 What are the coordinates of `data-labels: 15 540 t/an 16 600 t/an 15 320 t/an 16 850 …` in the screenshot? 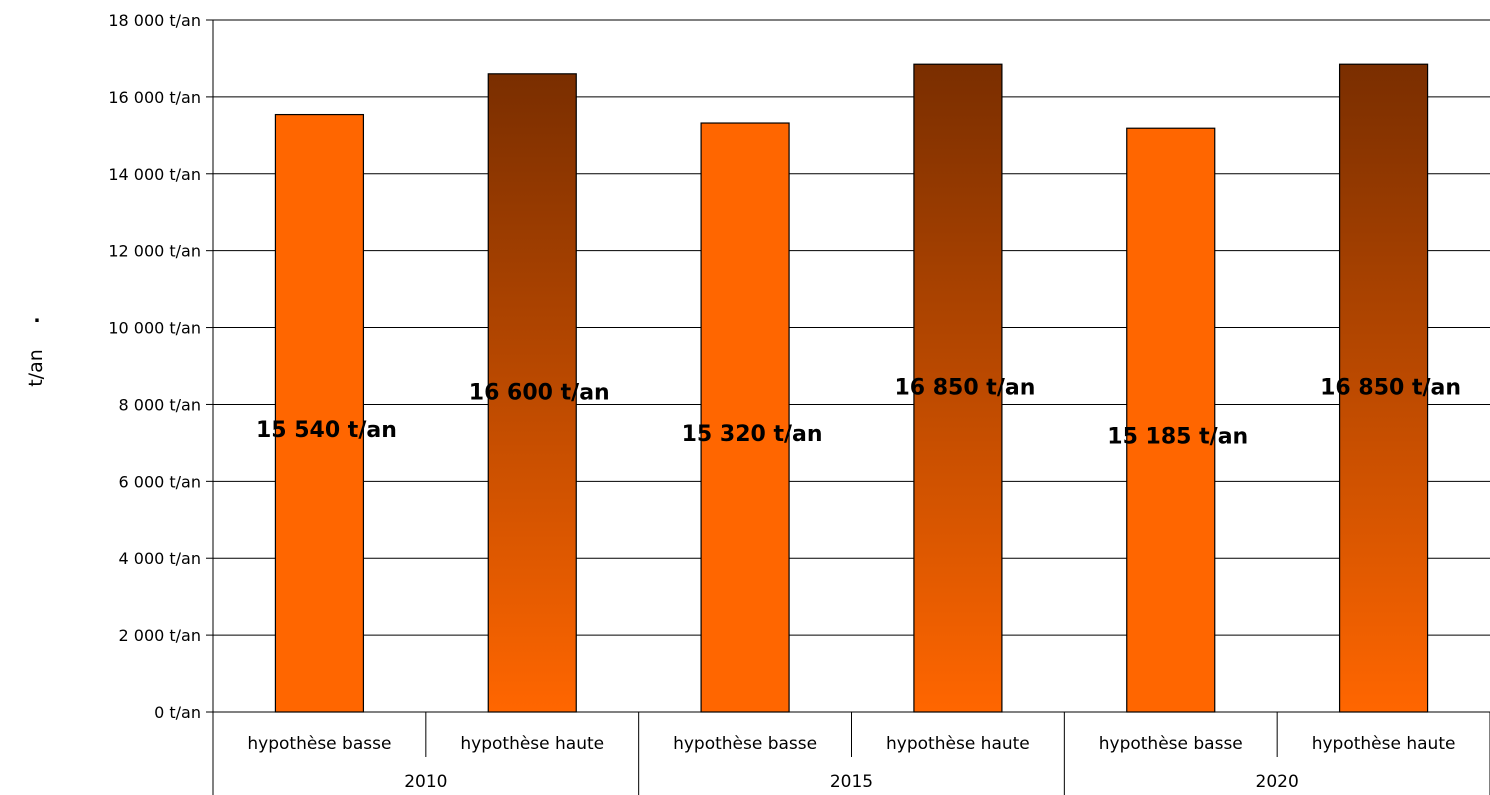 It's located at (858, 413).